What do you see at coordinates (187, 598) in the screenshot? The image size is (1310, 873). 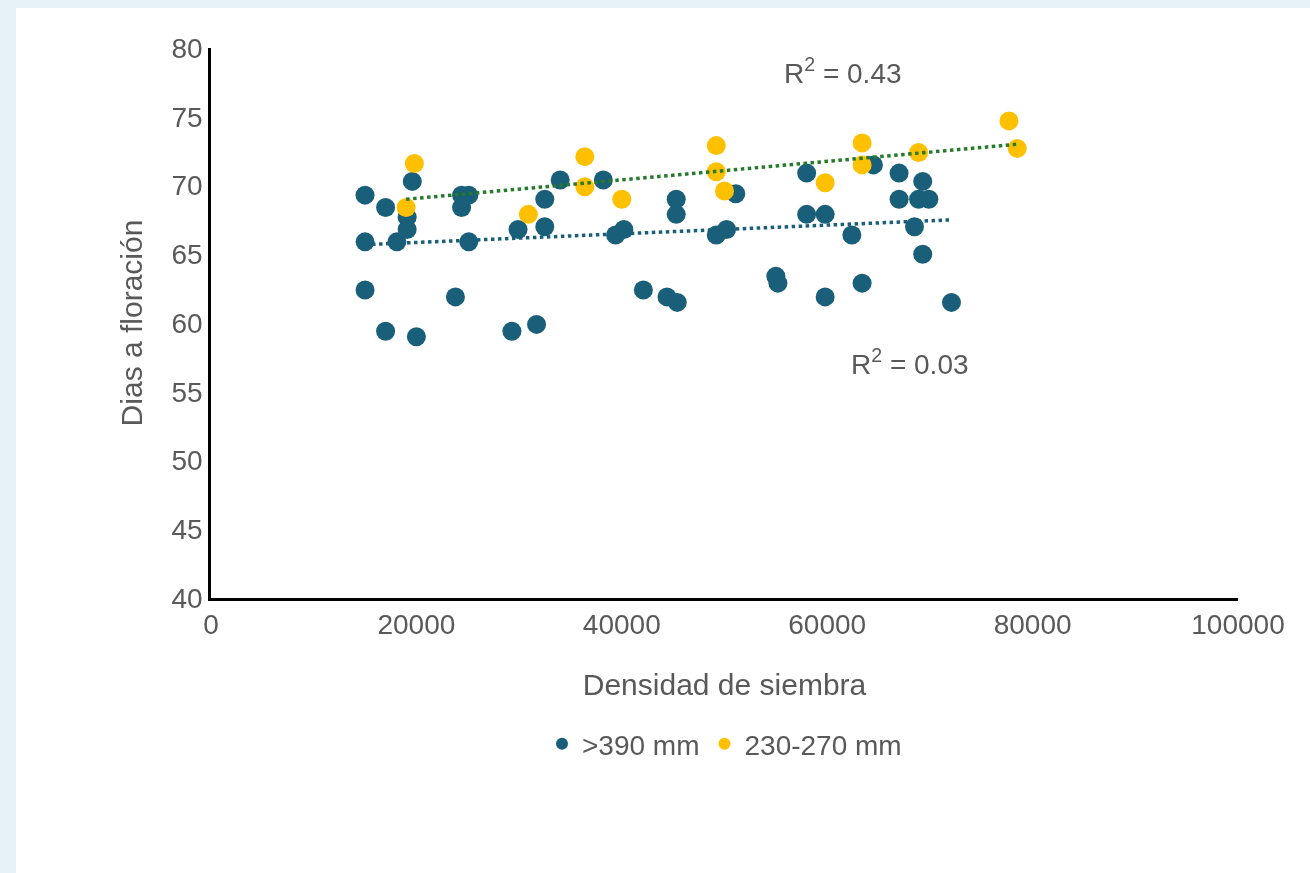 I see `y-tick-label: 40` at bounding box center [187, 598].